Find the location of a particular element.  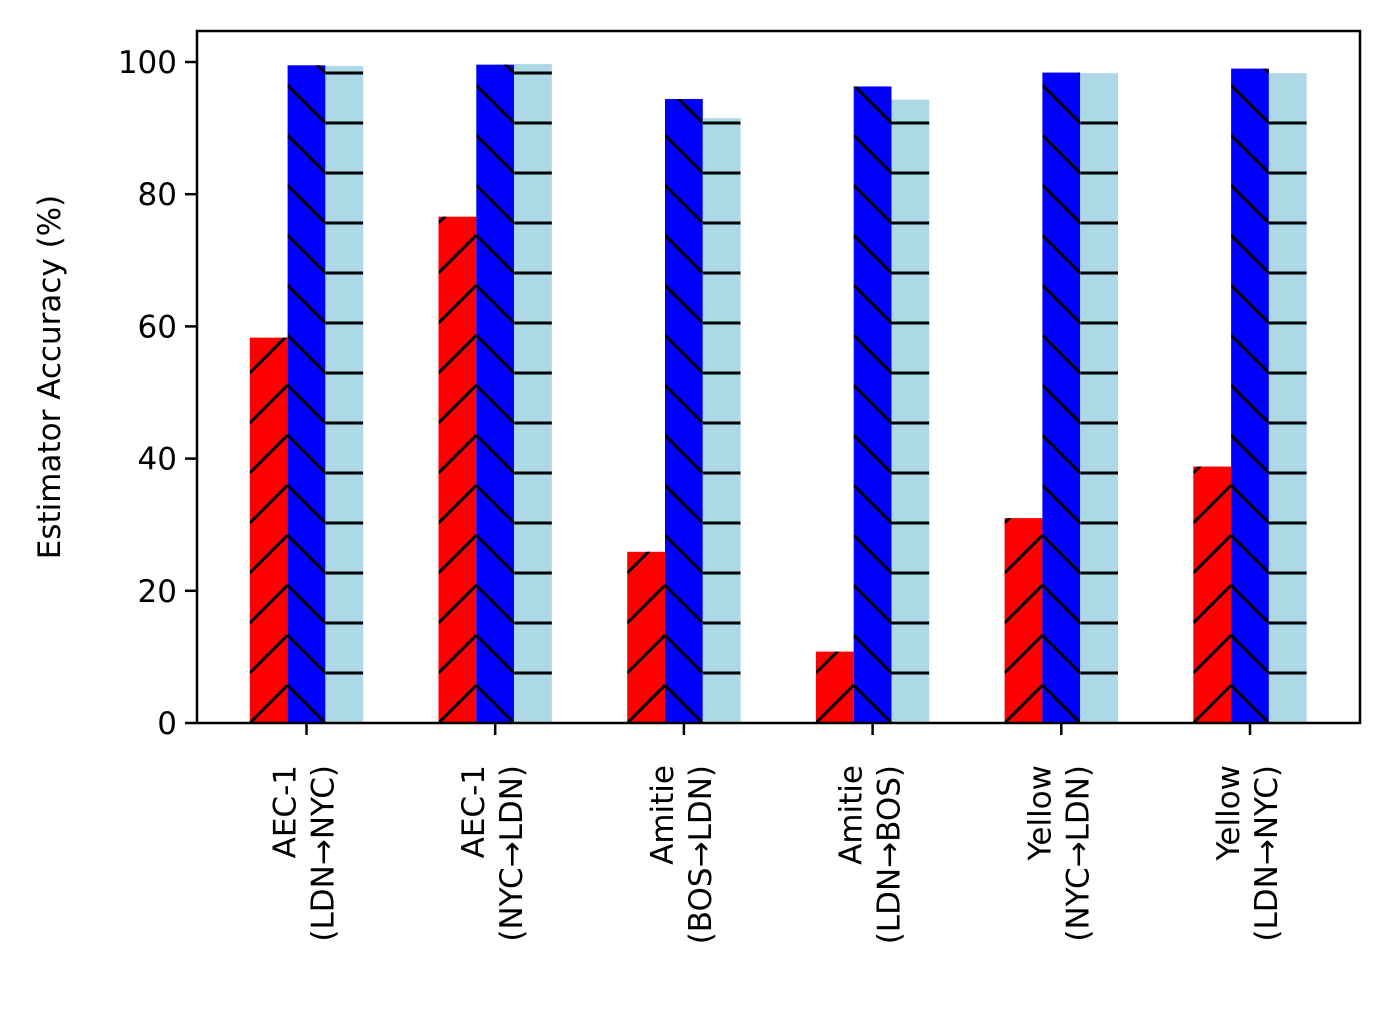

x-tick-label-5: Yellow(NYC→LDN) is located at coordinates (1059, 853).